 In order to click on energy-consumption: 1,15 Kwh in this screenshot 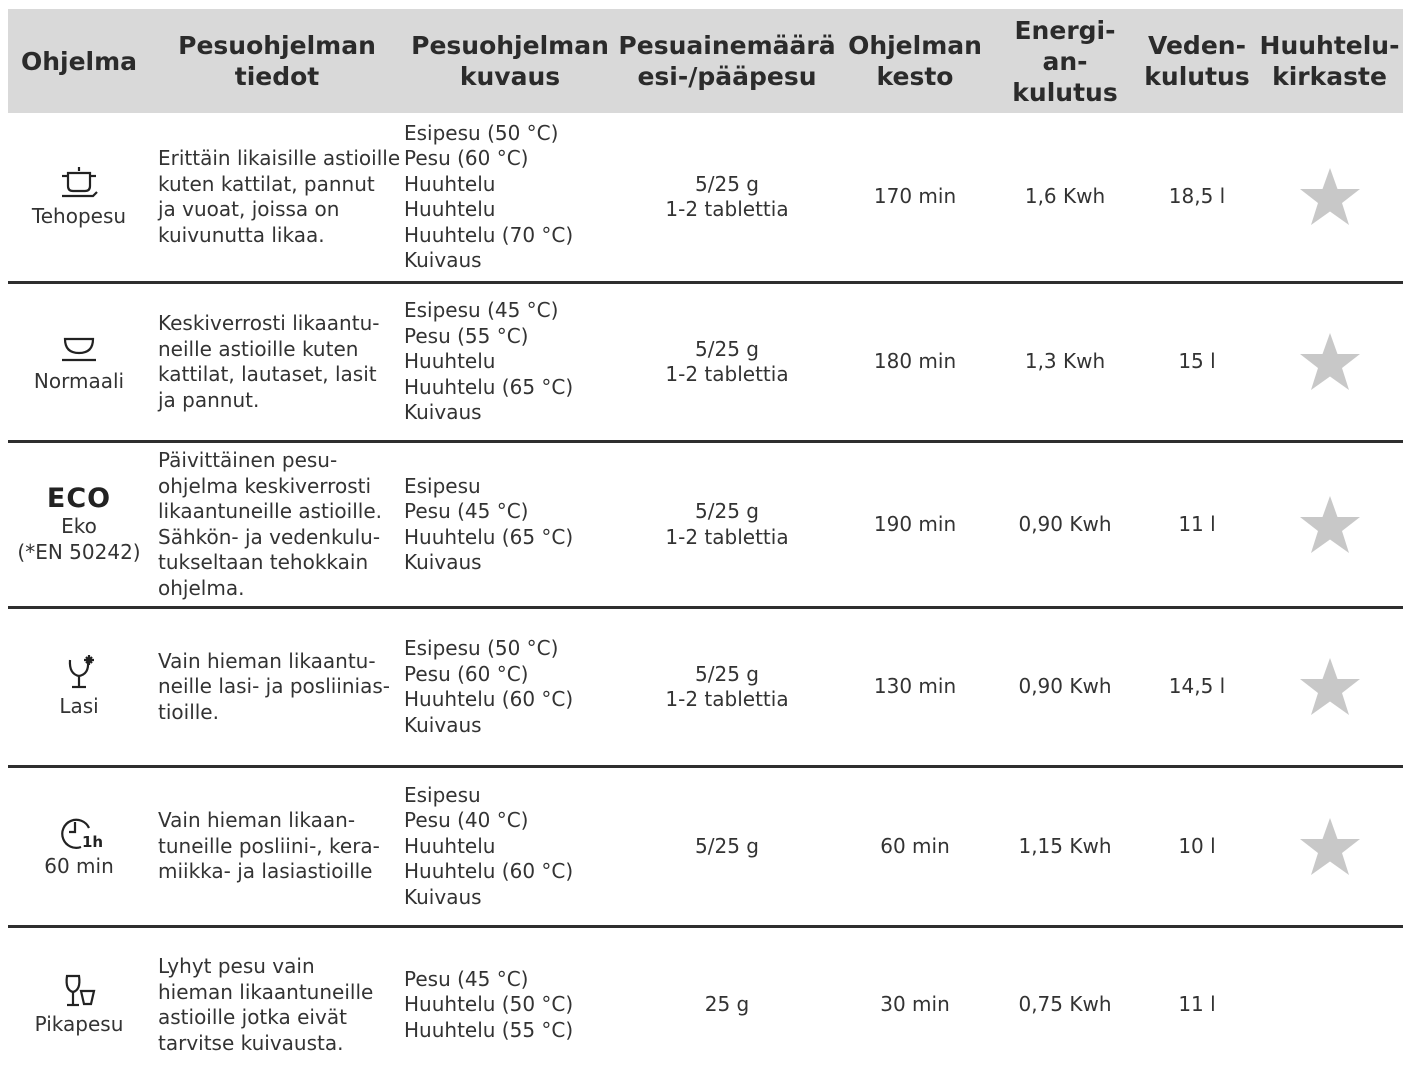, I will do `click(1065, 845)`.